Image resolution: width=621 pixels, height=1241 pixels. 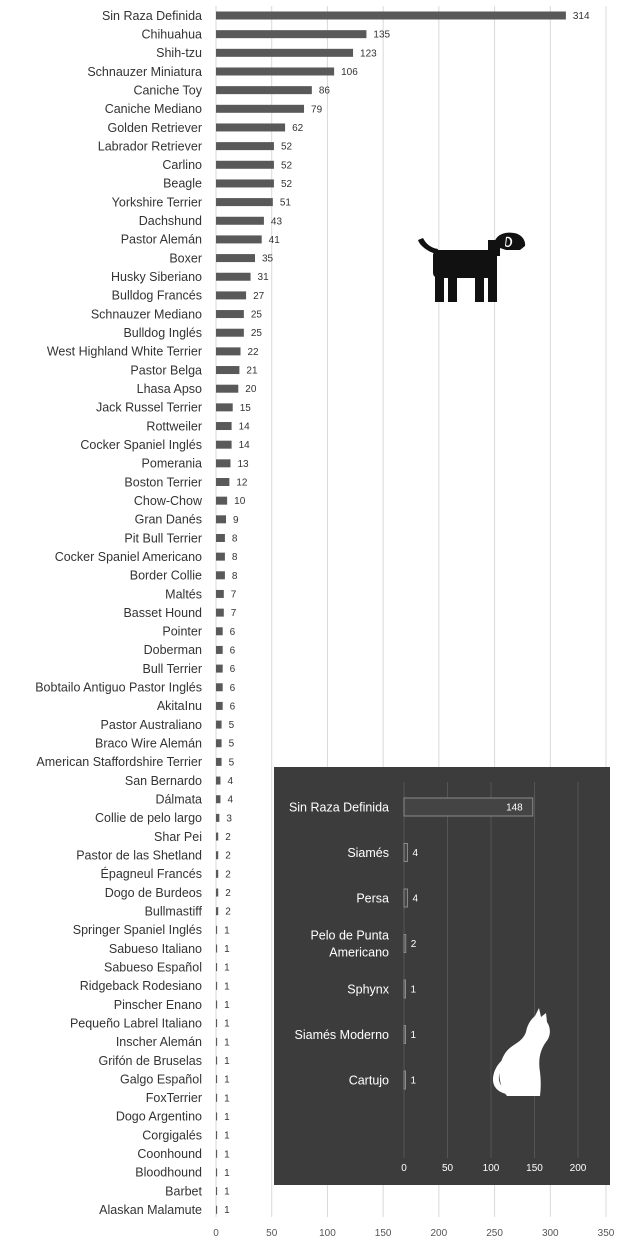 I want to click on cat-category-label: Siamés, so click(x=368, y=853).